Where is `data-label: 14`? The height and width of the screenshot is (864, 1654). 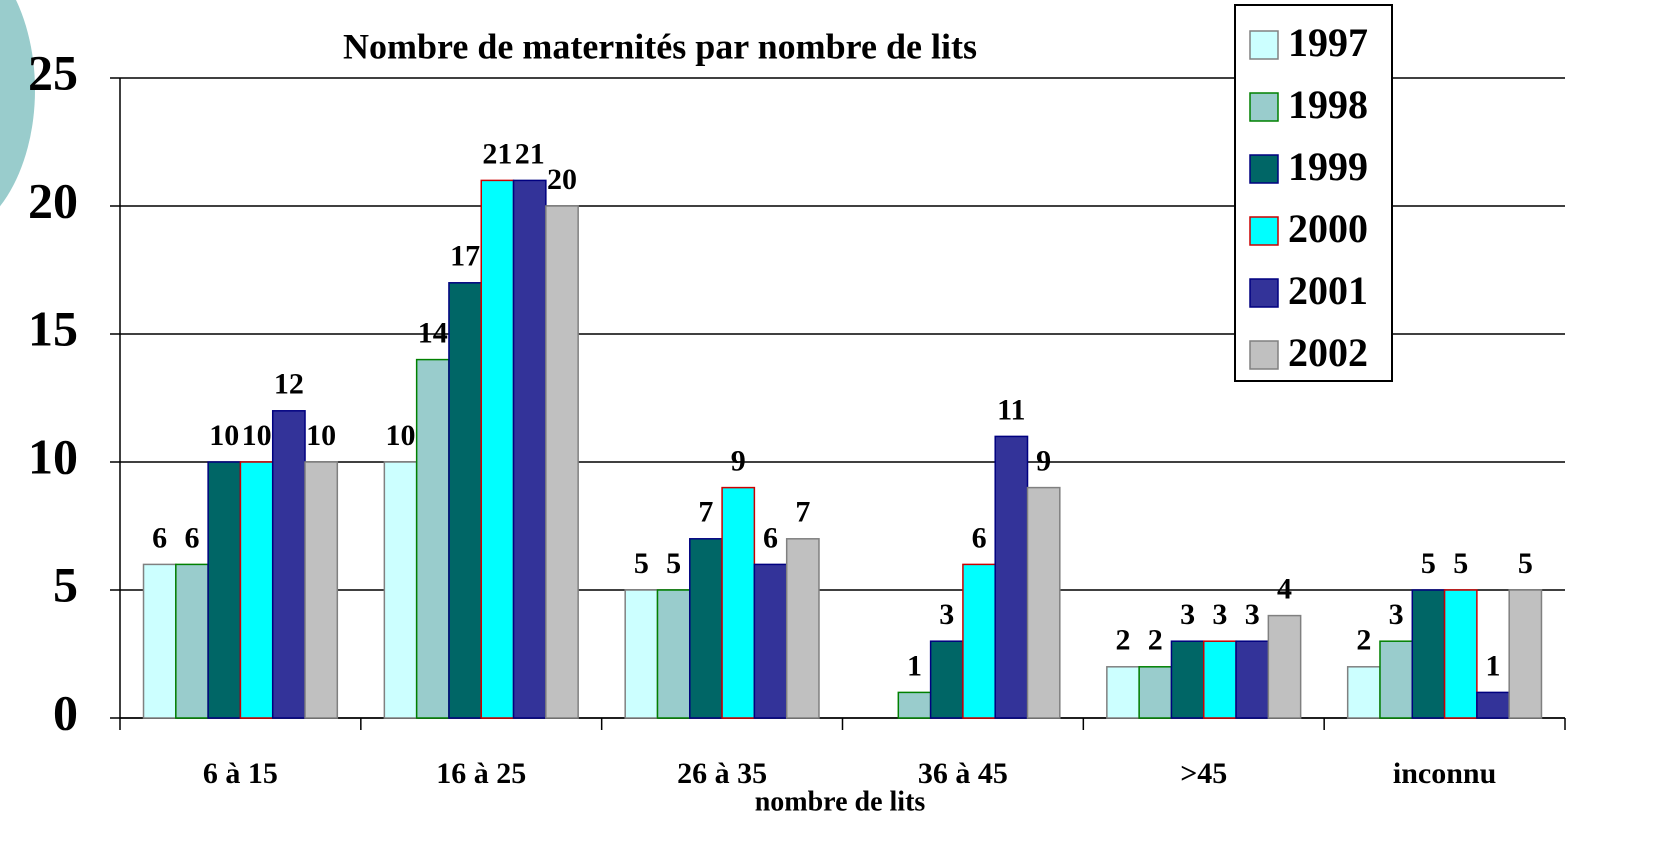 data-label: 14 is located at coordinates (433, 332).